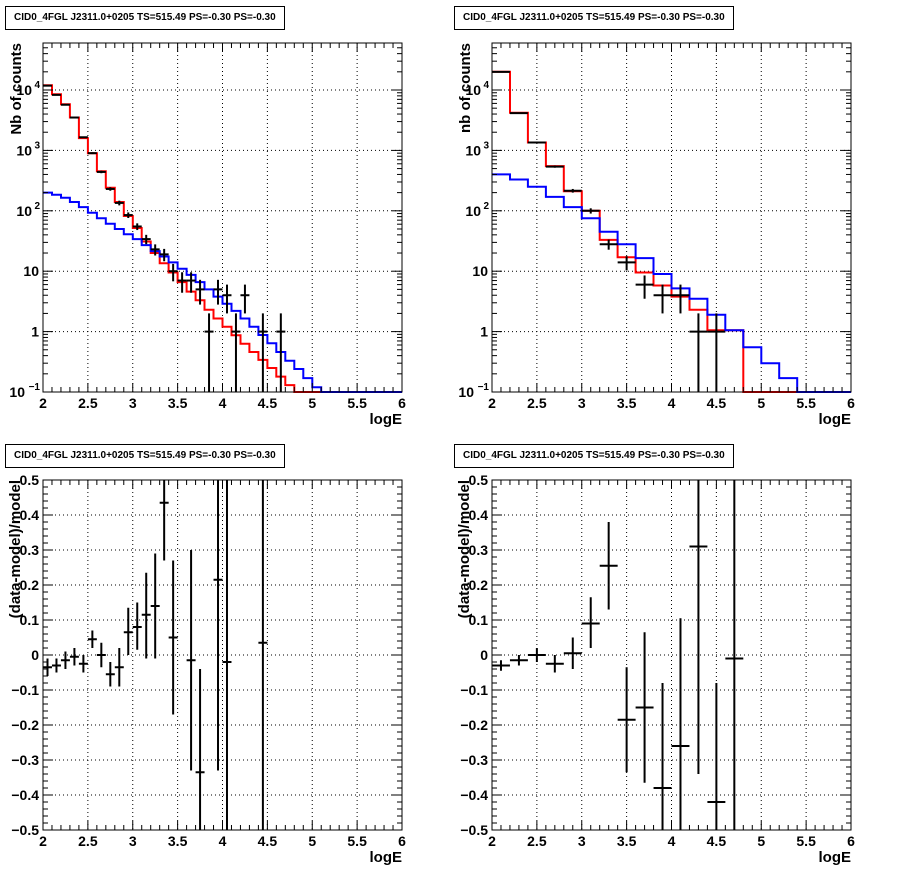 The width and height of the screenshot is (898, 875). Describe the element at coordinates (465, 88) in the screenshot. I see `y-axis-label: nb of counts` at that location.